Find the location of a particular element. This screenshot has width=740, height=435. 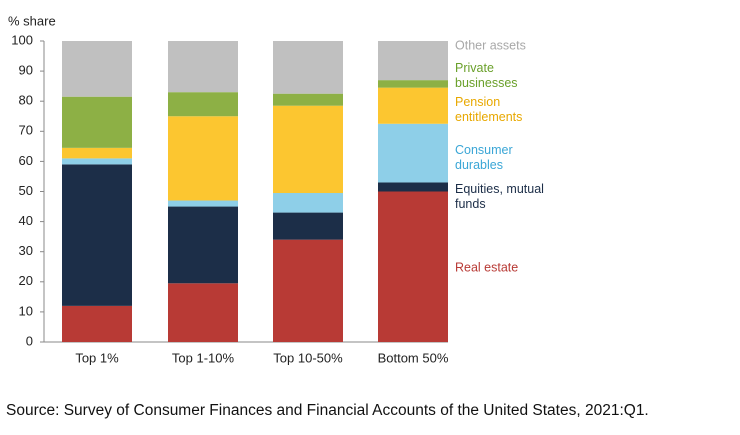

y-tick-label: 40 is located at coordinates (26, 220).